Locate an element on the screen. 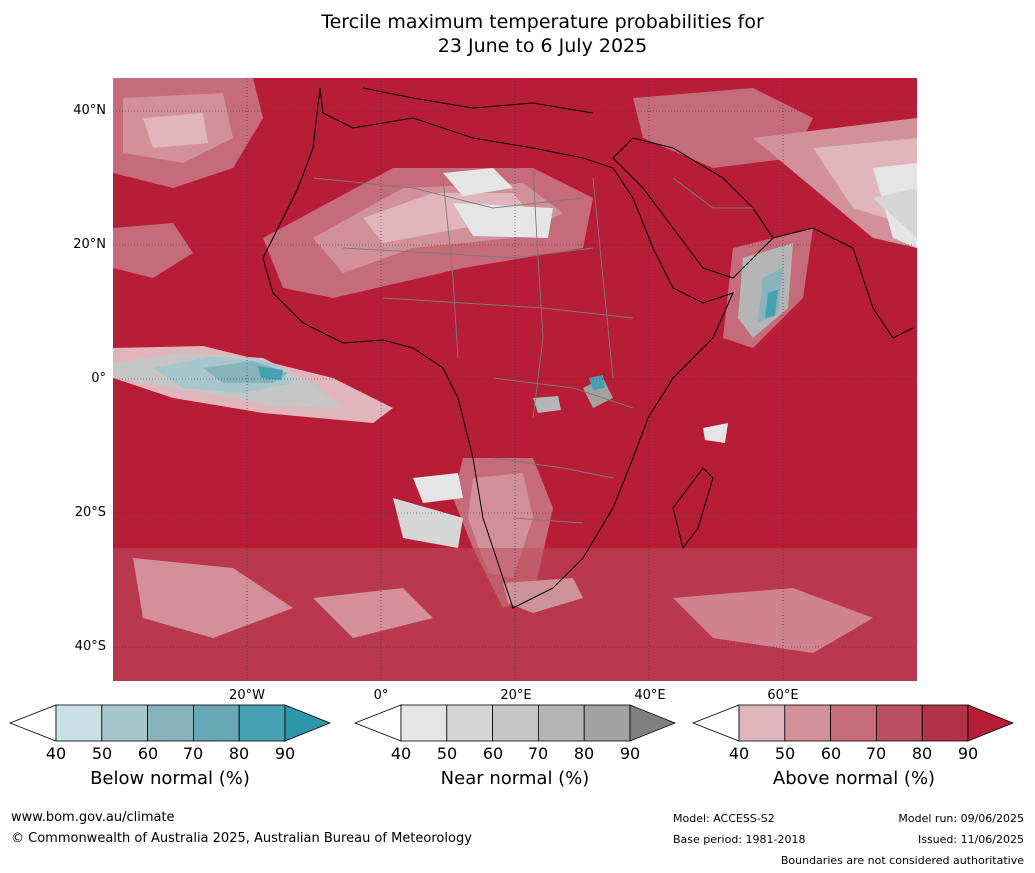 This screenshot has height=873, width=1035. near-colorbar-high-extension is located at coordinates (653, 723).